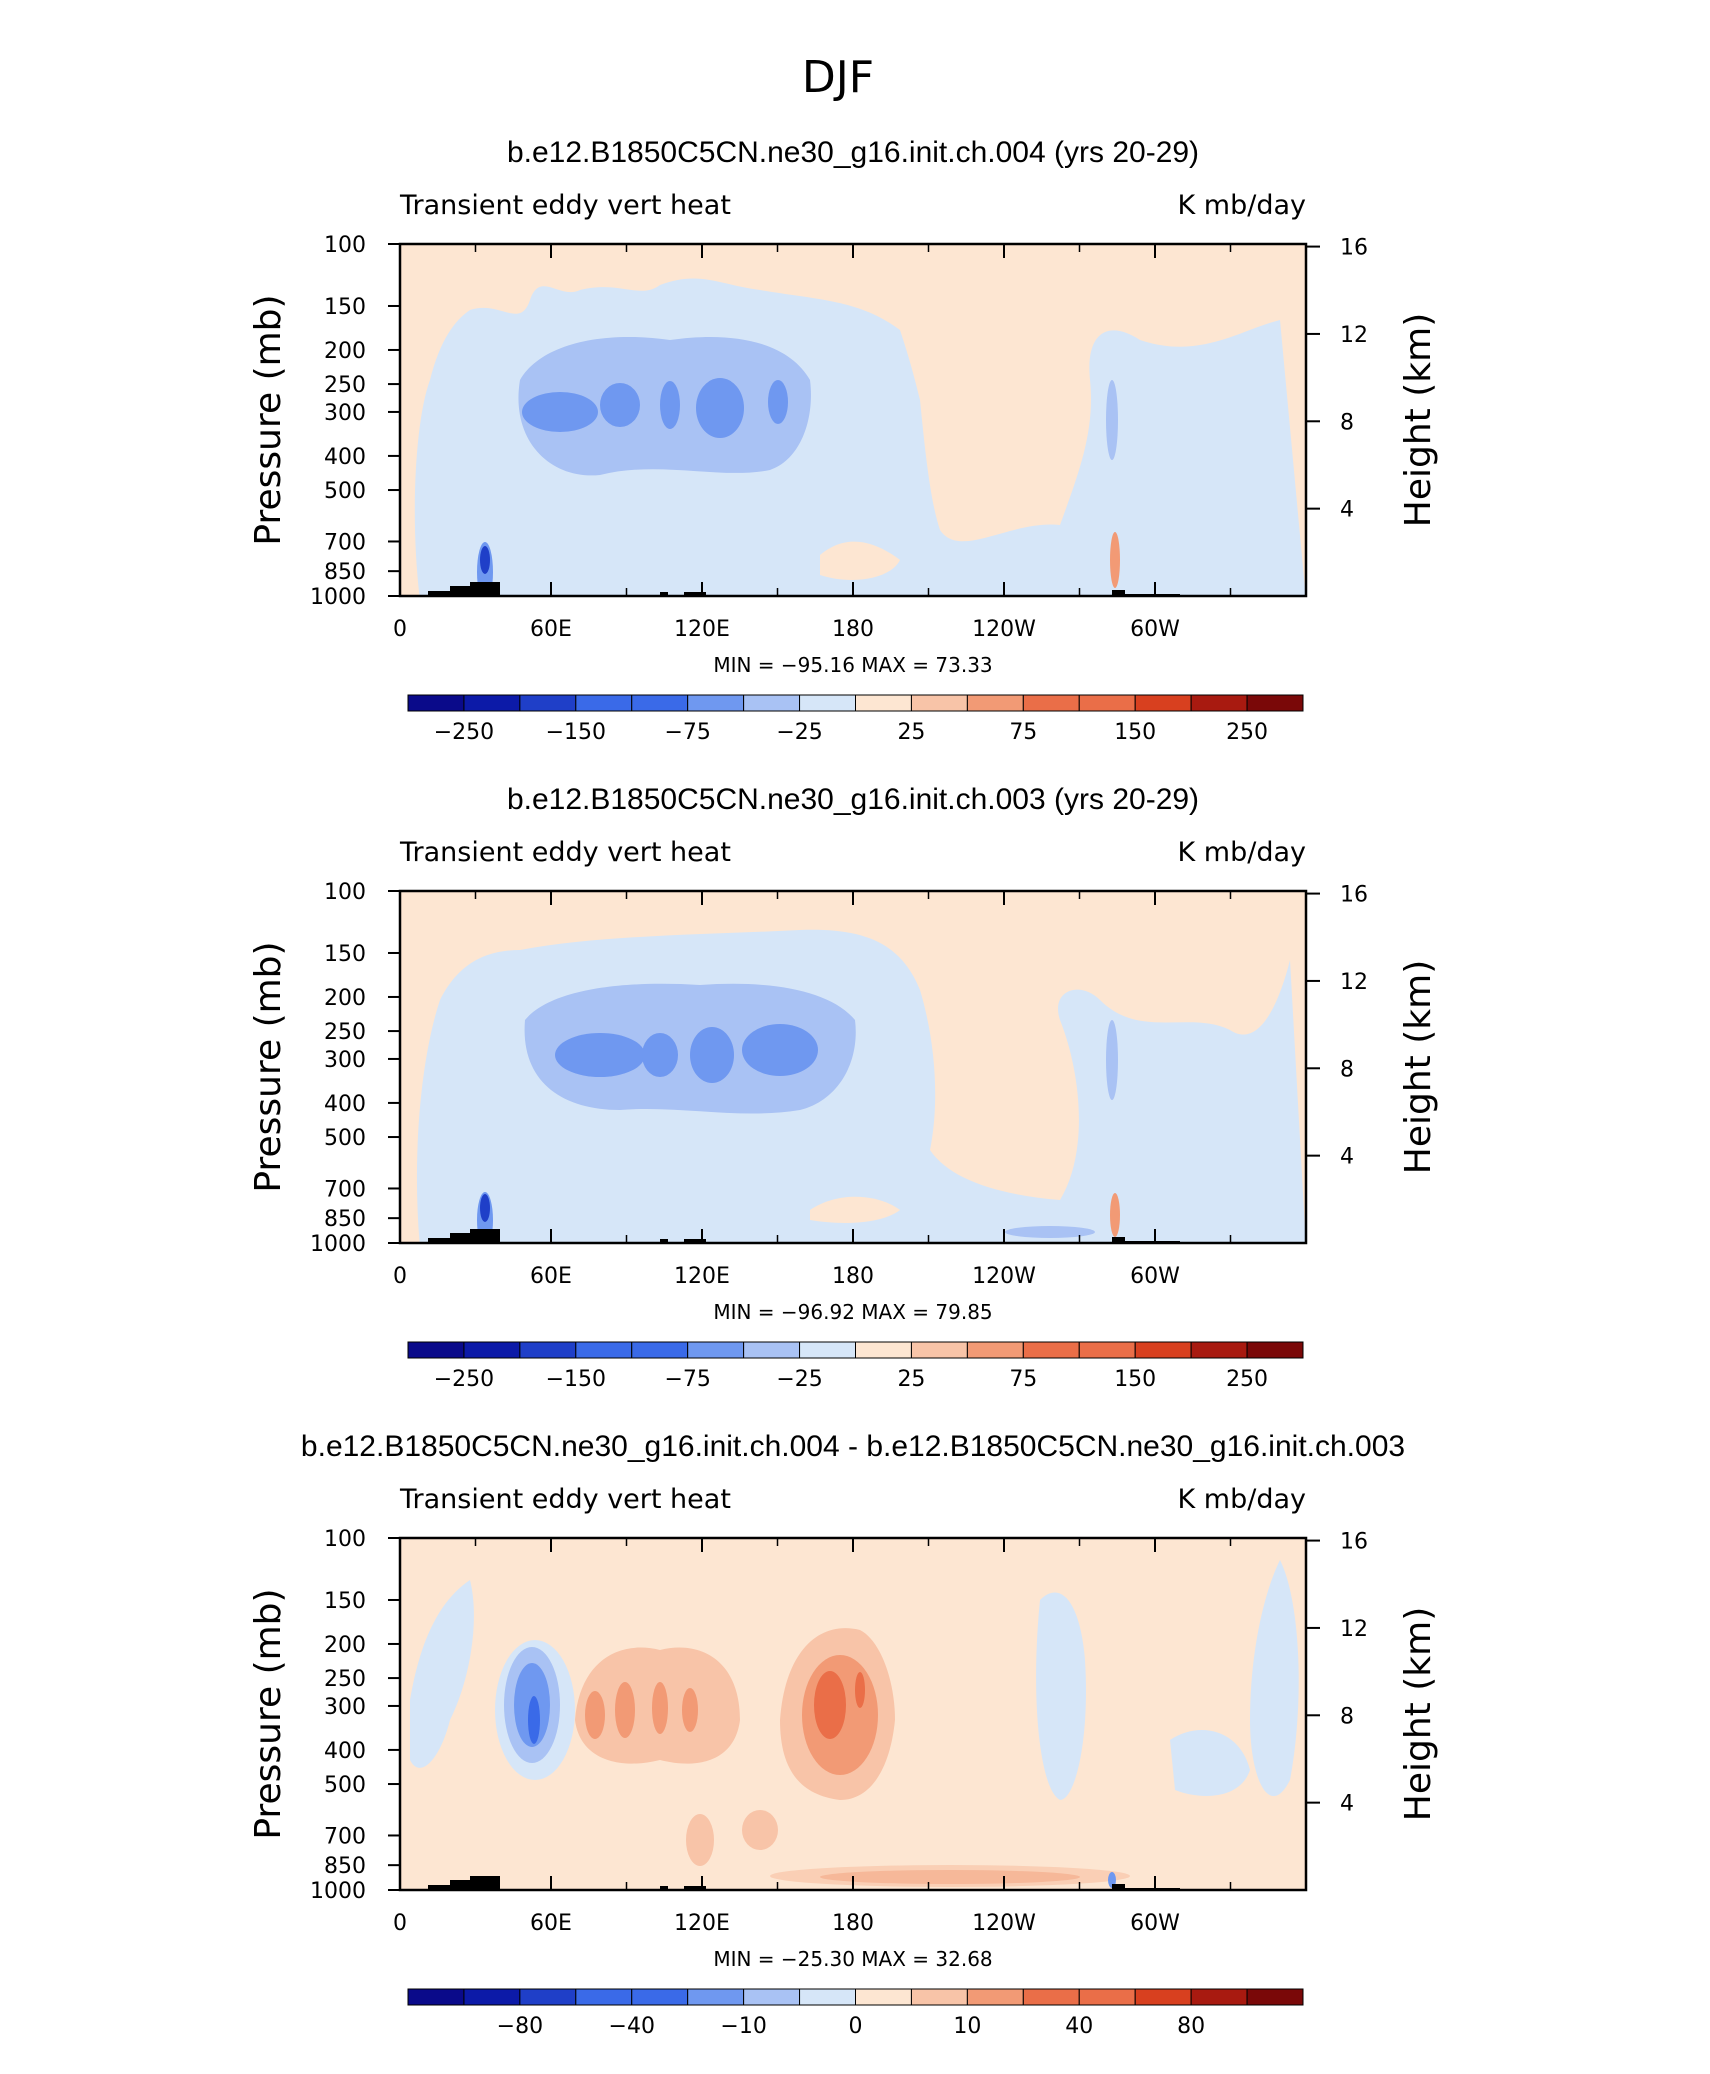  Describe the element at coordinates (687, 732) in the screenshot. I see `panel-1-colorbar-label: −75` at that location.